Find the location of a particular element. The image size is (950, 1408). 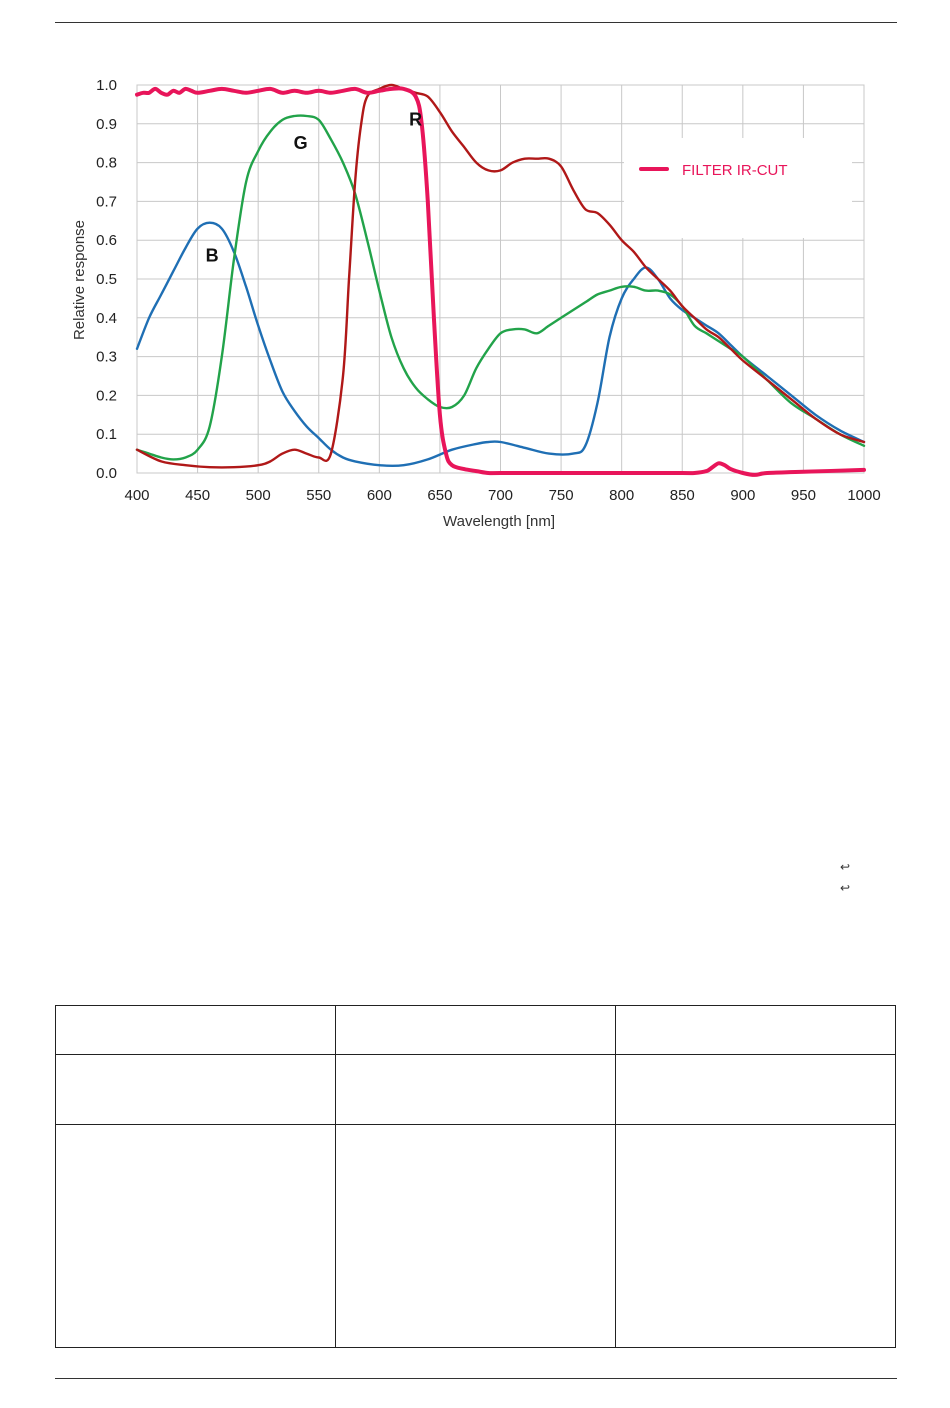

legend-box is located at coordinates (738, 188).